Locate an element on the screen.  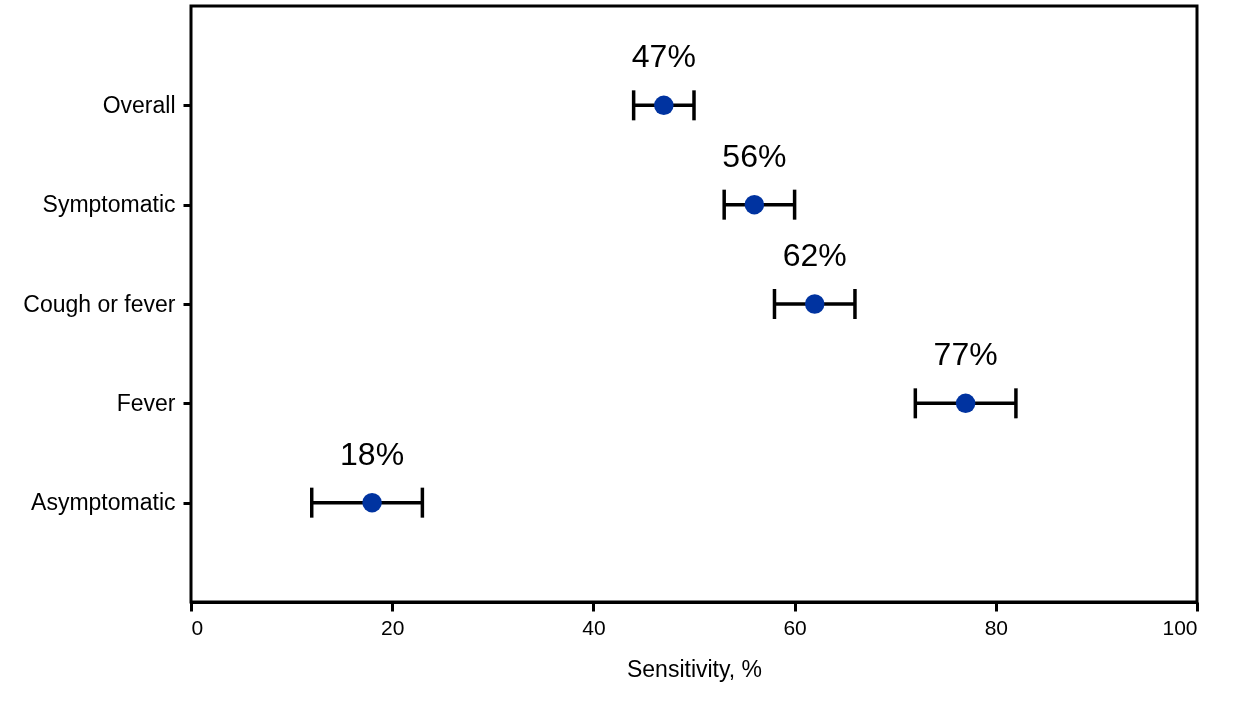
data-label: 62% is located at coordinates (814, 255).